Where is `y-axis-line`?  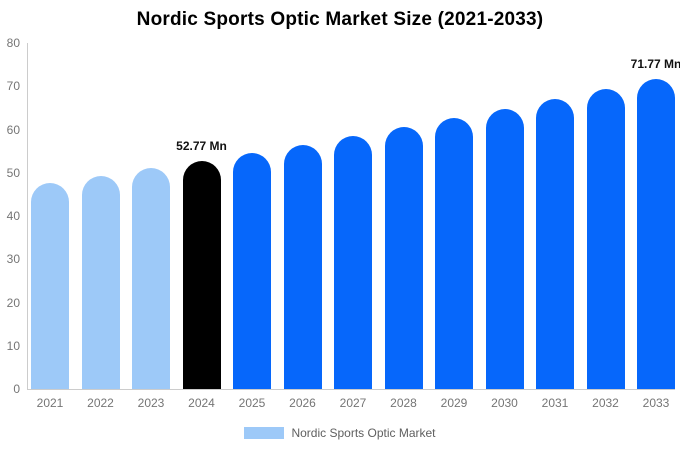
y-axis-line is located at coordinates (27, 216).